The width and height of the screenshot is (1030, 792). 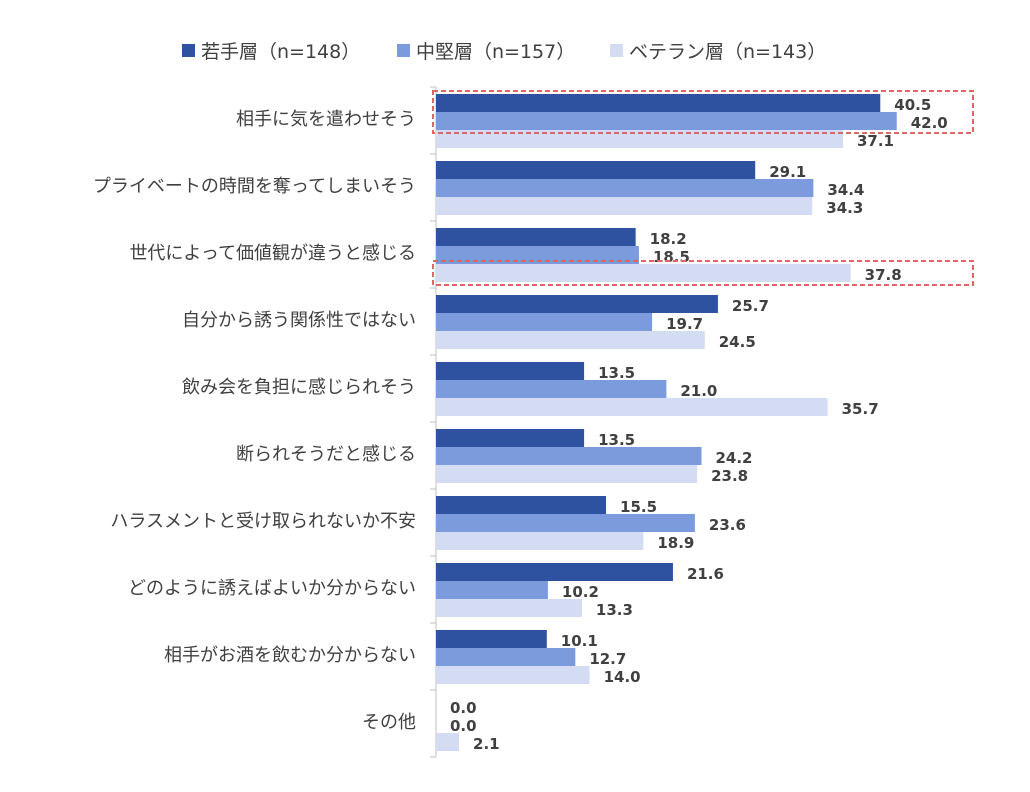 I want to click on category-label: ハラスメントと受け取られないか不安, so click(x=263, y=521).